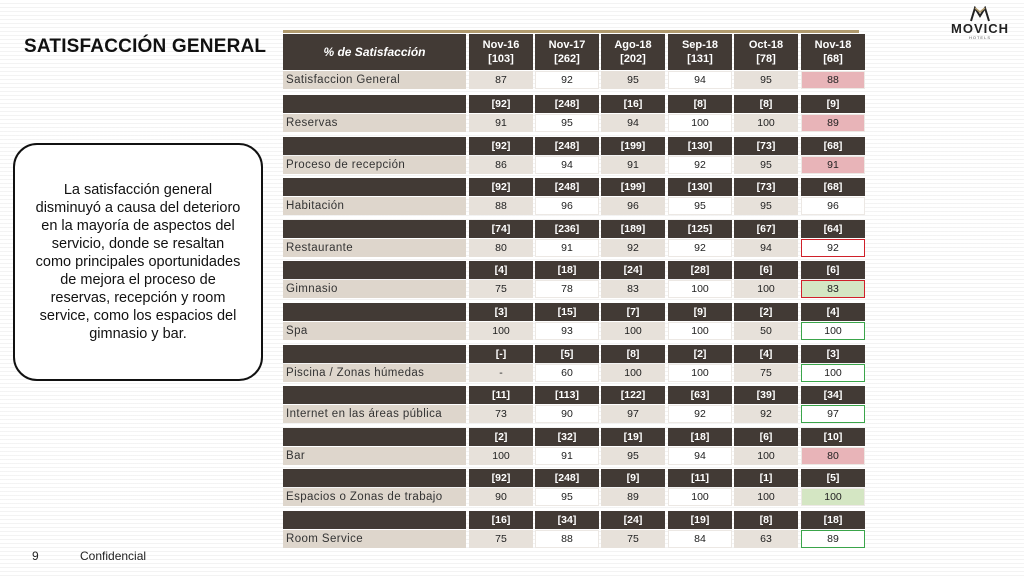 Image resolution: width=1024 pixels, height=576 pixels. Describe the element at coordinates (374, 455) in the screenshot. I see `row-label: Bar` at that location.